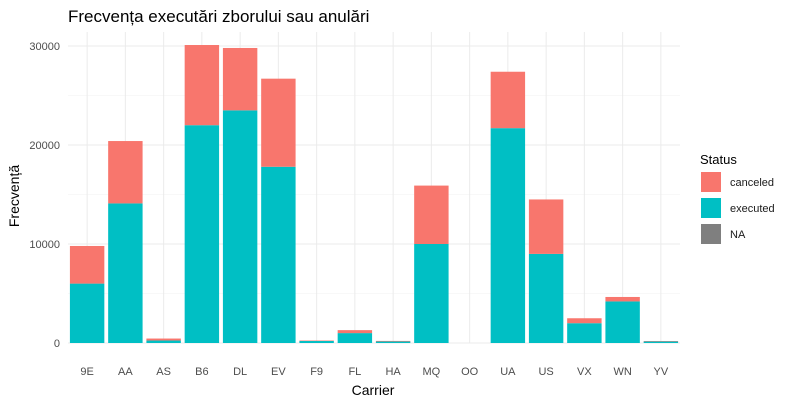  What do you see at coordinates (661, 372) in the screenshot?
I see `x-tick-label: YV` at bounding box center [661, 372].